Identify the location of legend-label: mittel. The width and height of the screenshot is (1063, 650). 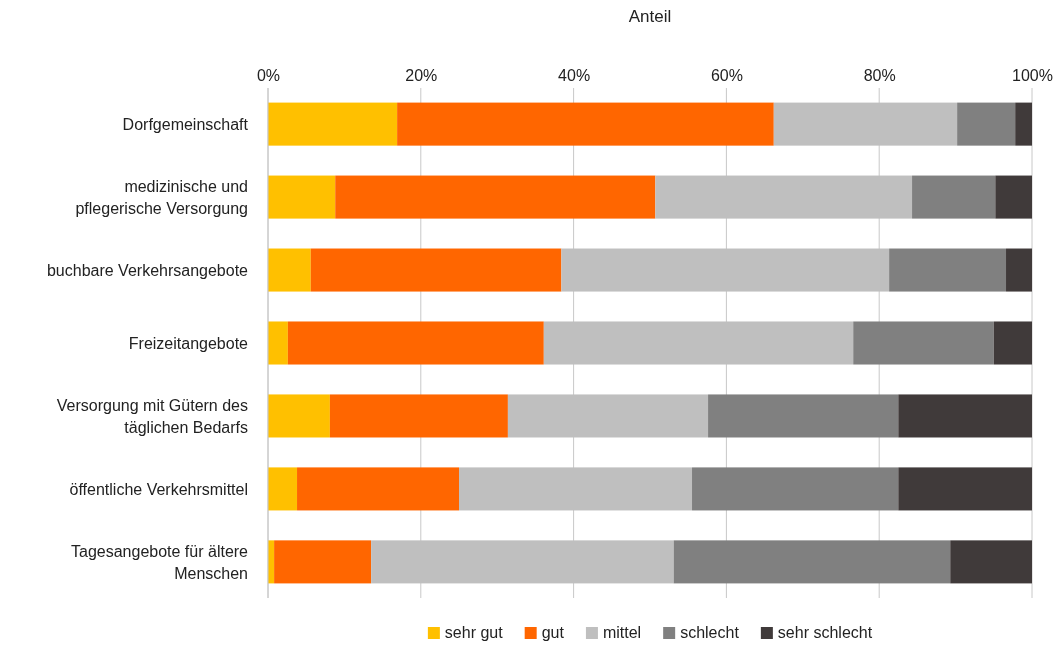
(622, 632).